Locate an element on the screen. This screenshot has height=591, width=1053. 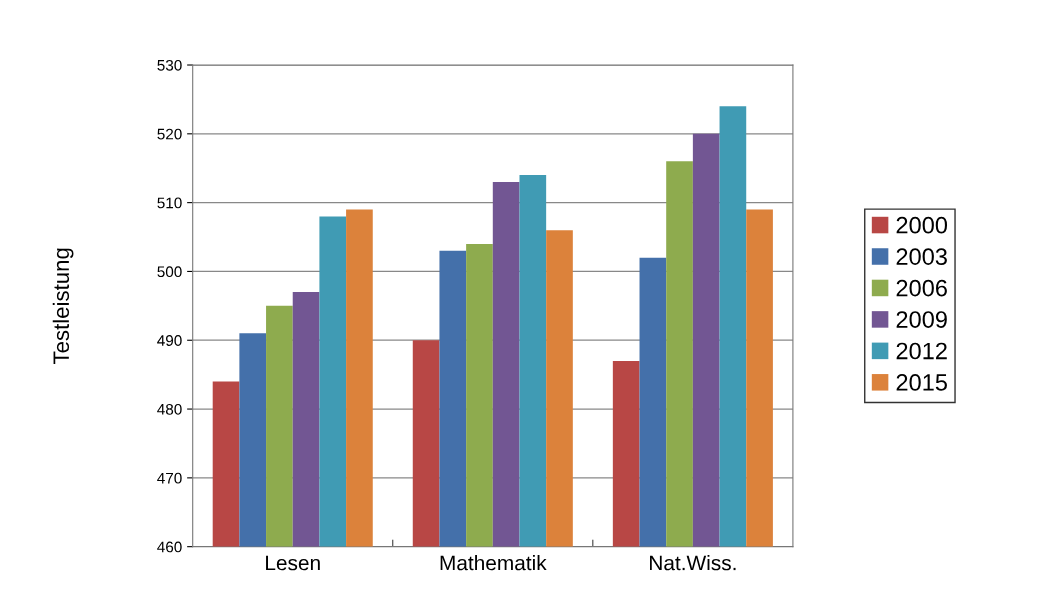
y-tick-label: 500 is located at coordinates (169, 272).